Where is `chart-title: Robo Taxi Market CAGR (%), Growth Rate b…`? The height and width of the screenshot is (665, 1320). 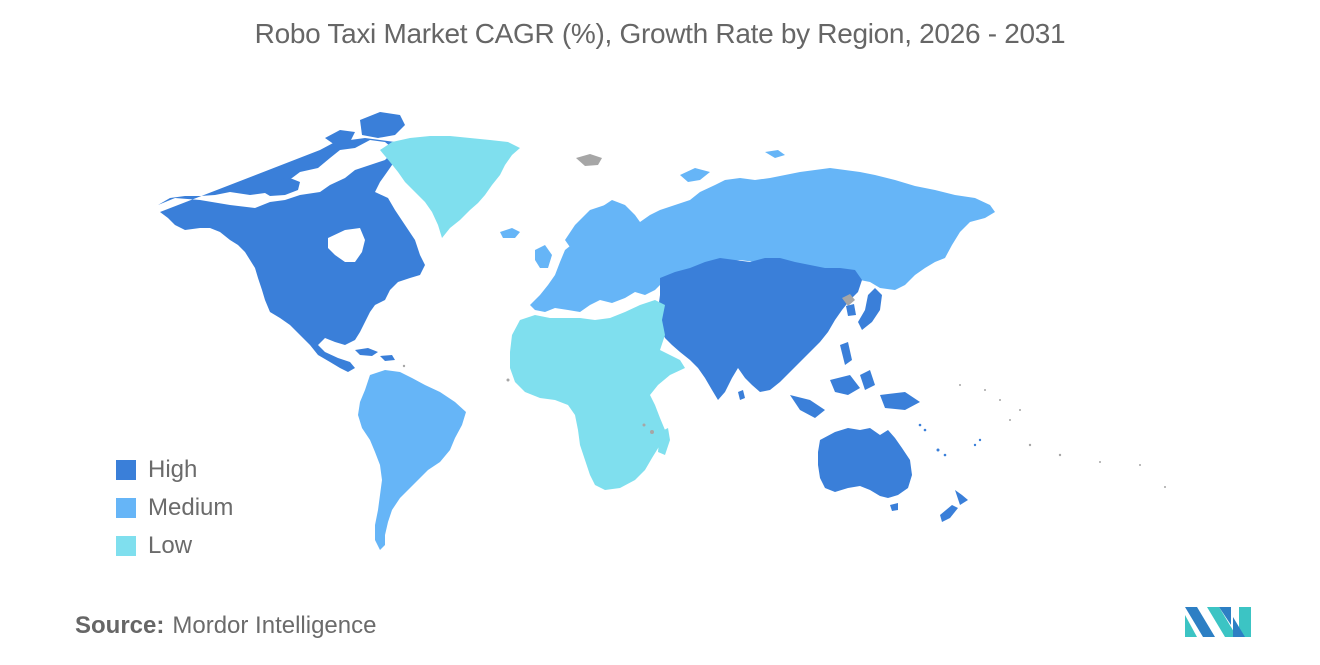 chart-title: Robo Taxi Market CAGR (%), Growth Rate b… is located at coordinates (660, 33).